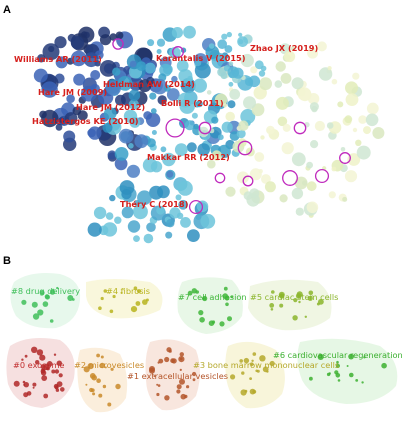  What do you see at coordinates (7, 10) in the screenshot?
I see `panel-a-letter: A` at bounding box center [7, 10].